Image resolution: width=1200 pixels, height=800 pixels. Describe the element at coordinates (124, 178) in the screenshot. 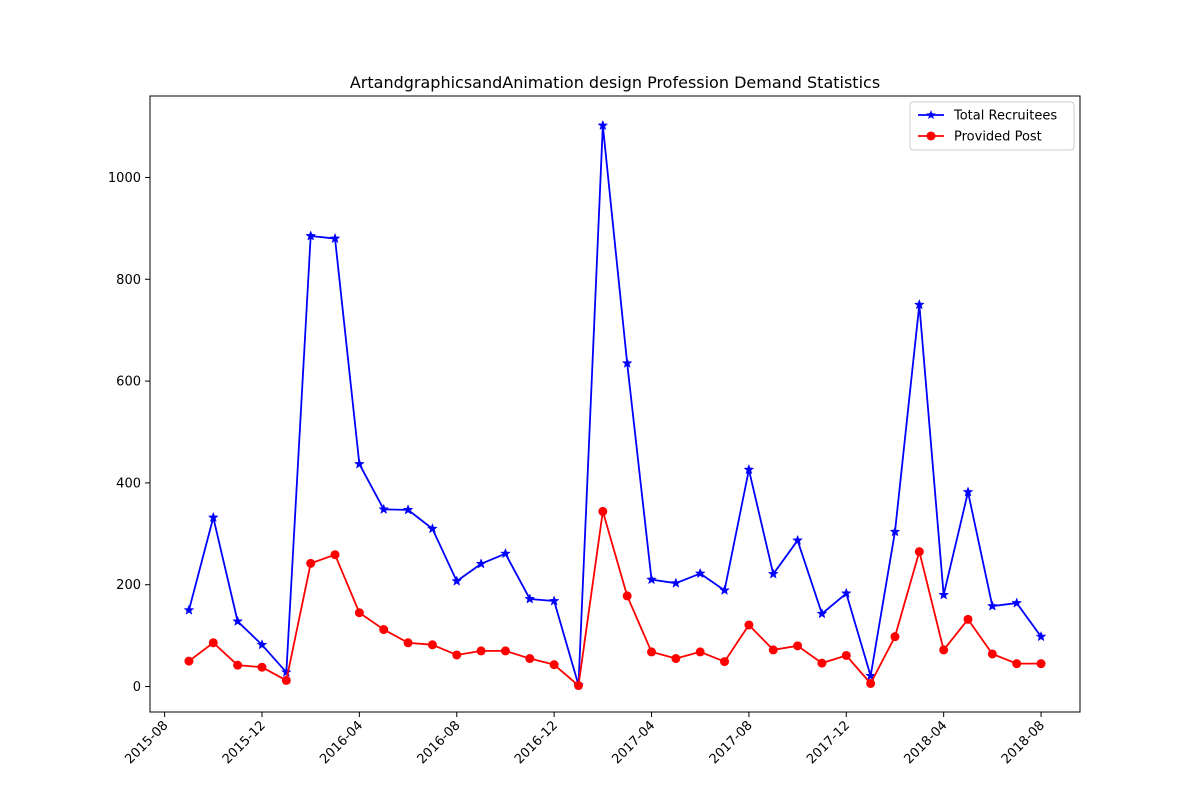

I see `y-tick-label: 1000` at that location.